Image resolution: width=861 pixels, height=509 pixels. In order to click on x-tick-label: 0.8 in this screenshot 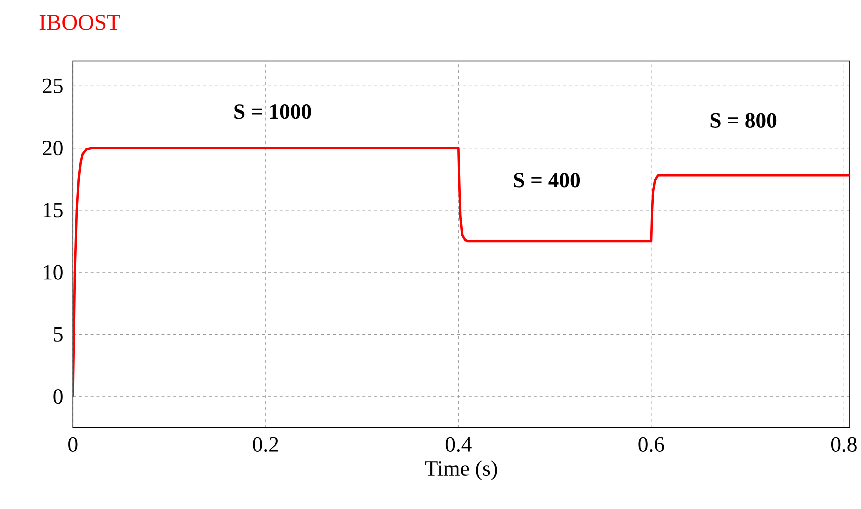, I will do `click(844, 444)`.